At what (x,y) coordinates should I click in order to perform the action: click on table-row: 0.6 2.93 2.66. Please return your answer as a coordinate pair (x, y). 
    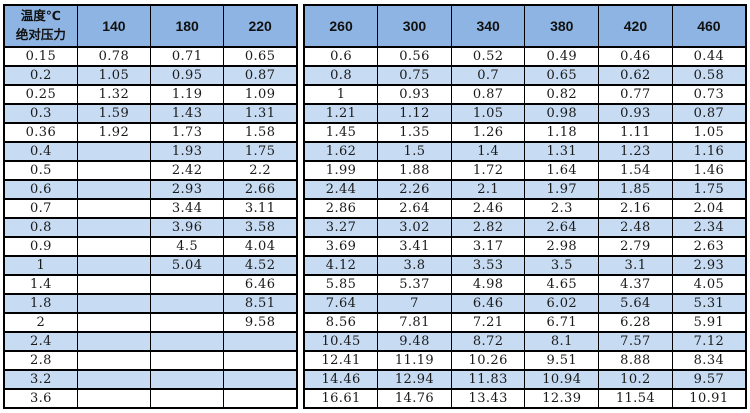
    Looking at the image, I should click on (150, 189).